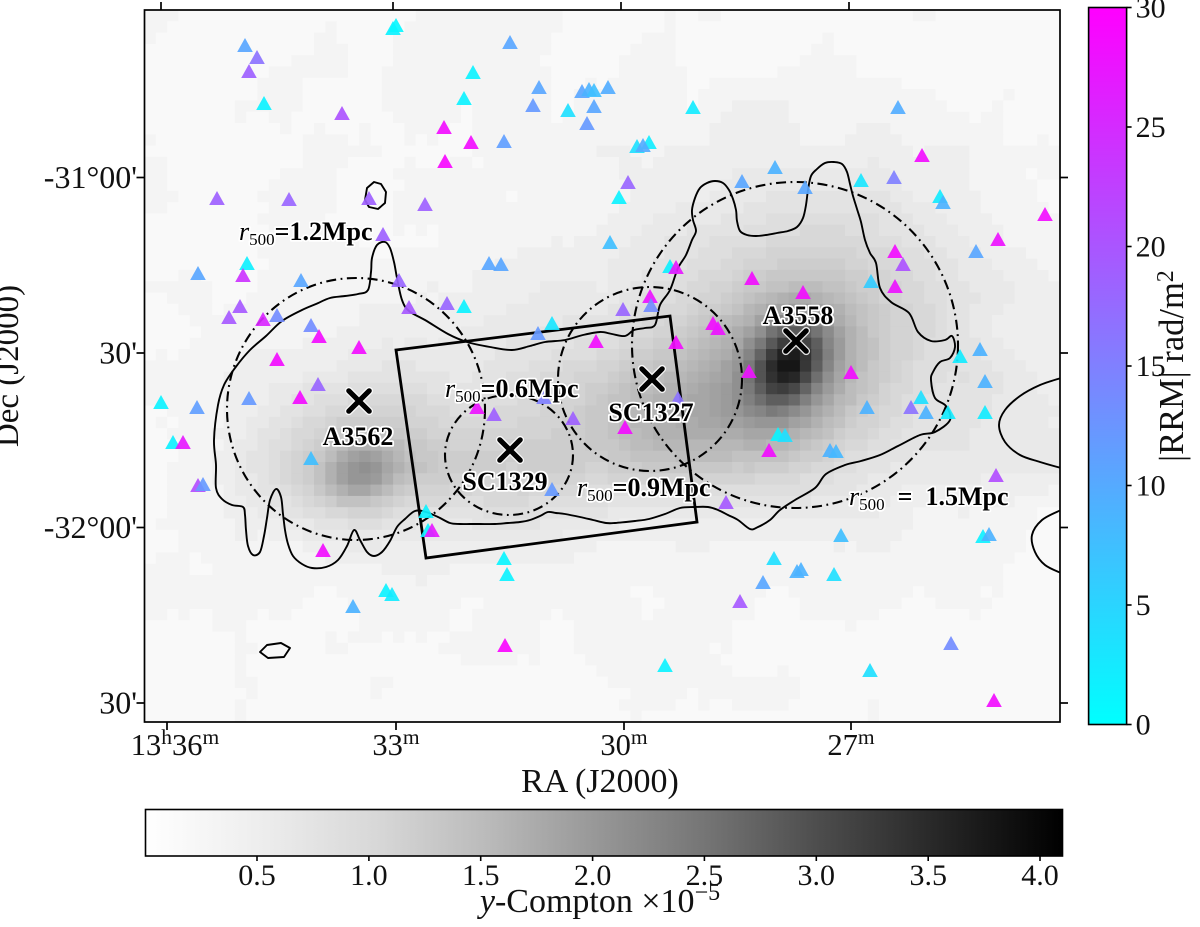  I want to click on svg-text: 0, so click(1143, 725).